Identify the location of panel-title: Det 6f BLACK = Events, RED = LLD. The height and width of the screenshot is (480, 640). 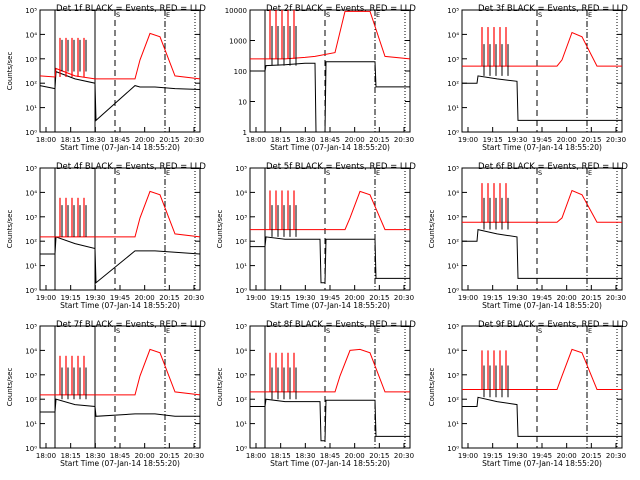
(553, 167).